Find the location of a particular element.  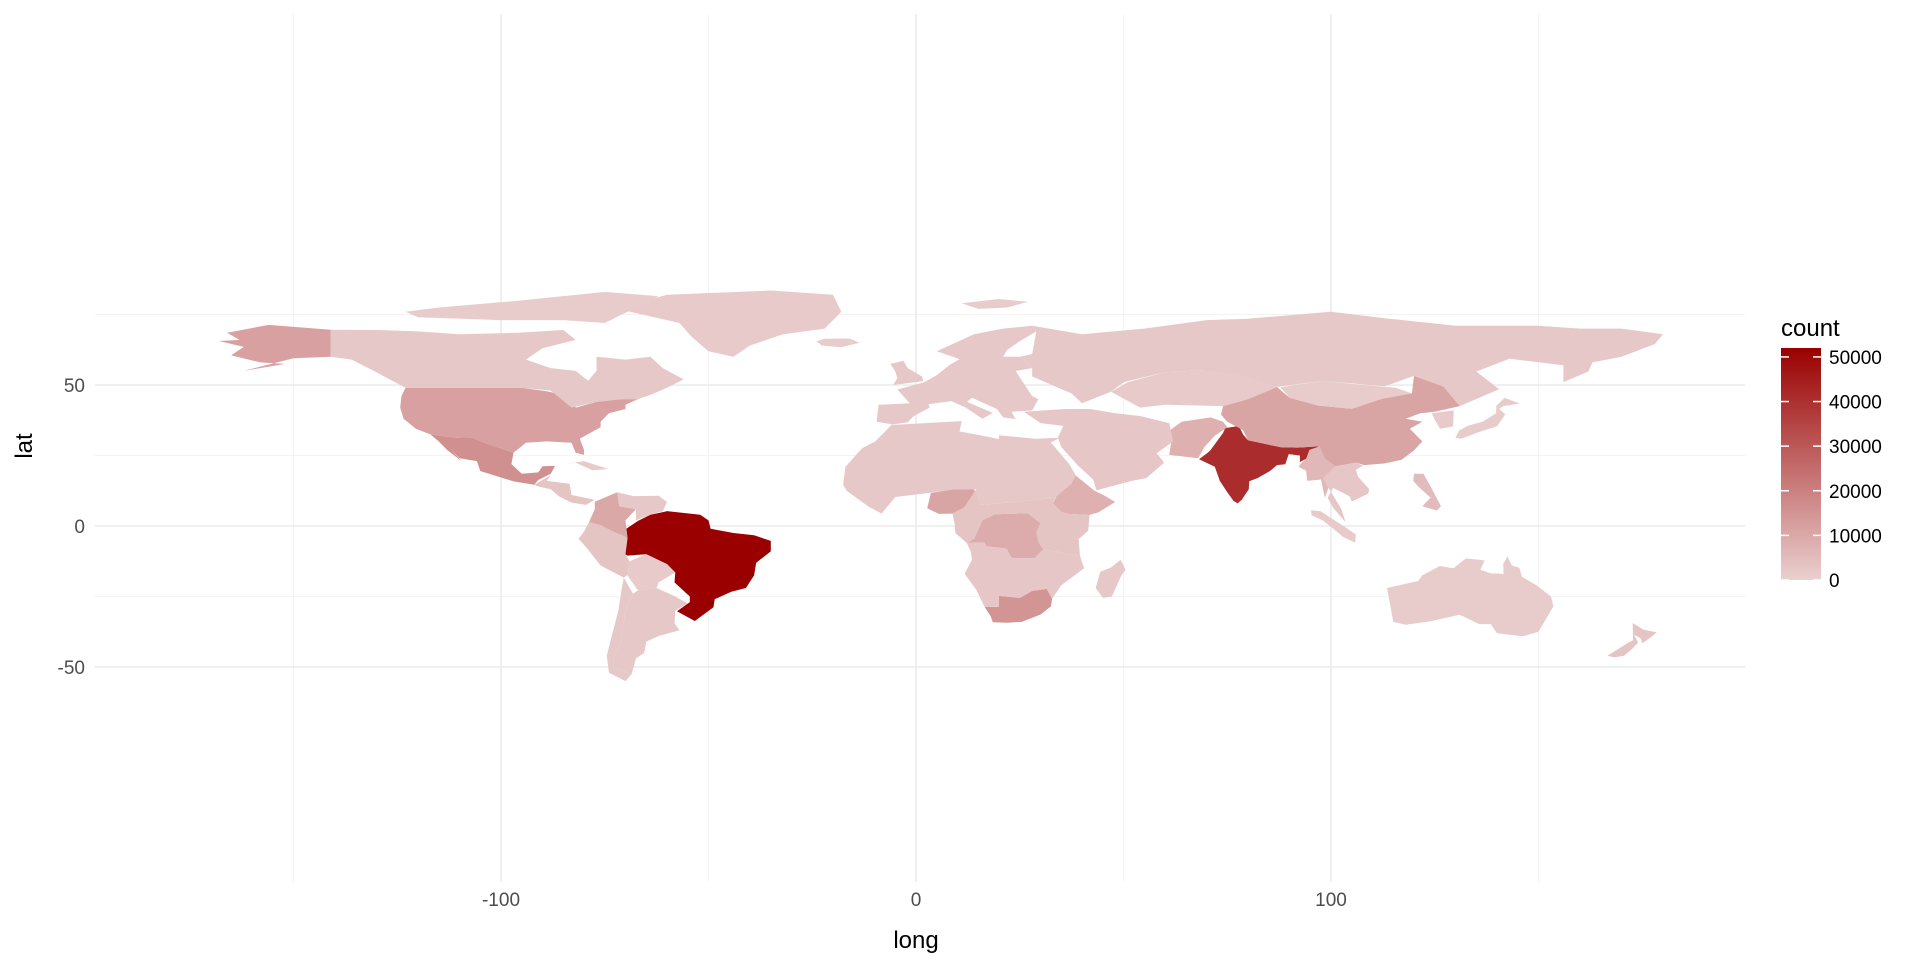

country-alaska is located at coordinates (274, 347).